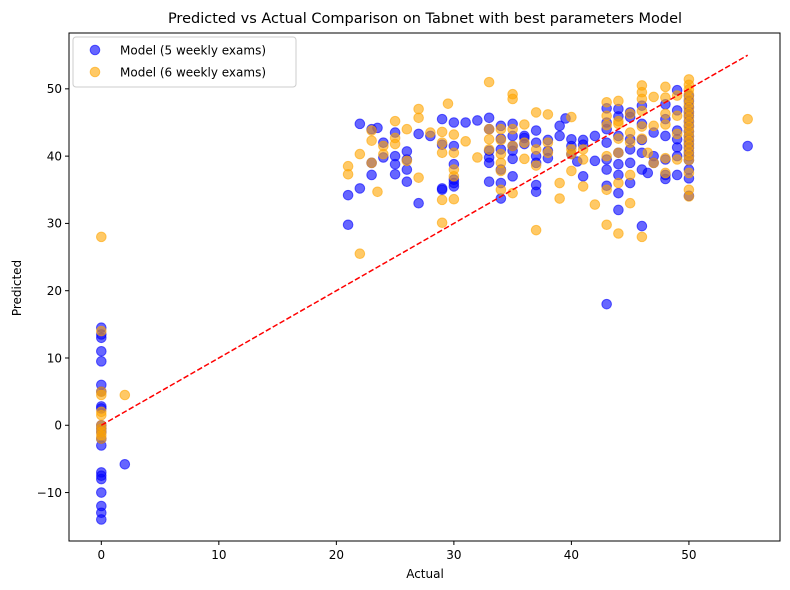  I want to click on legend-box, so click(184, 62).